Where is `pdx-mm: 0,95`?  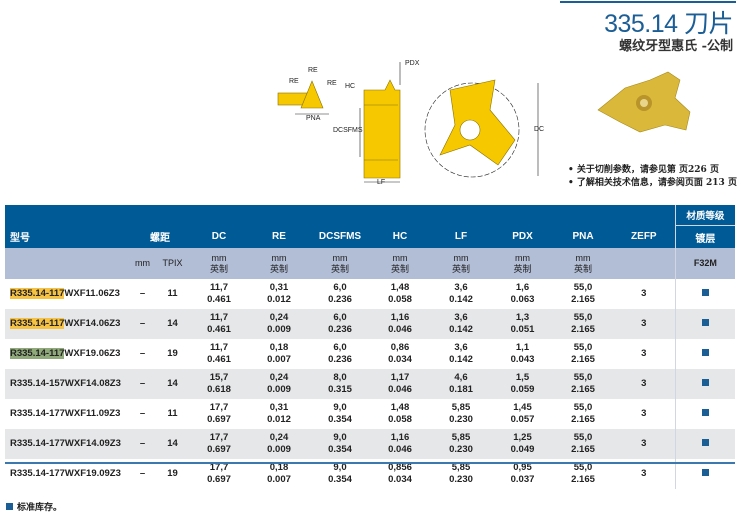
pdx-mm: 0,95 is located at coordinates (522, 467).